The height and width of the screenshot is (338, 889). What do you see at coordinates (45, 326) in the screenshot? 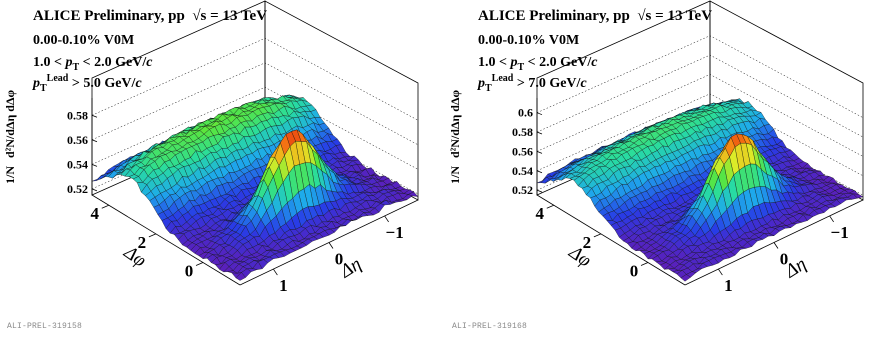
I see `preliminary-id: ALI-PREL-319158` at bounding box center [45, 326].